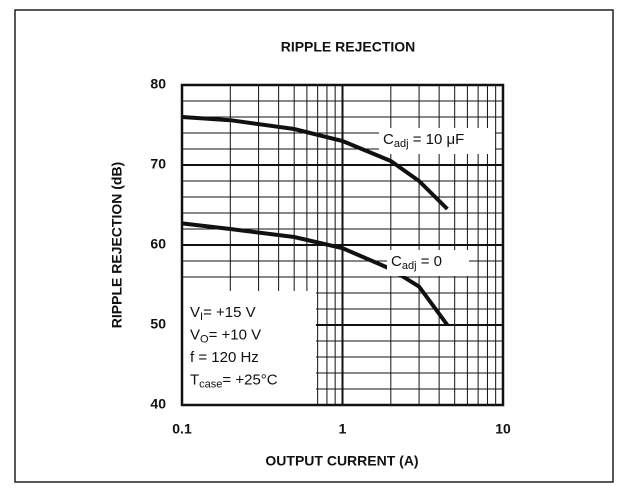 Image resolution: width=620 pixels, height=497 pixels. I want to click on condition-sub: case, so click(210, 384).